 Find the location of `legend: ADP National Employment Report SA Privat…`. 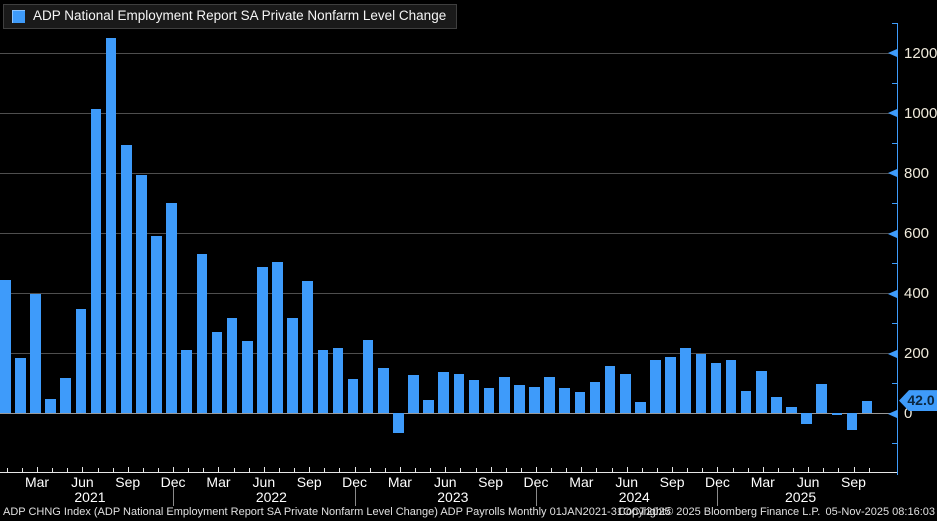

legend: ADP National Employment Report SA Privat… is located at coordinates (230, 16).